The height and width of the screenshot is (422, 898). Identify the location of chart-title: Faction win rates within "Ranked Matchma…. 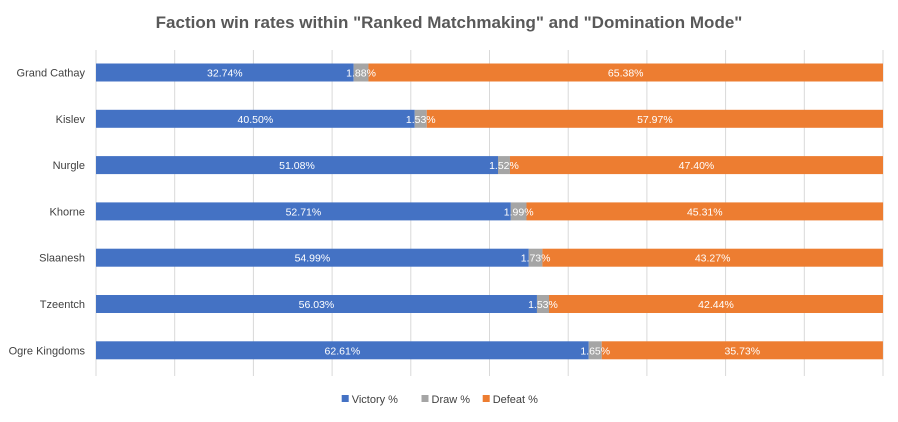
(449, 22).